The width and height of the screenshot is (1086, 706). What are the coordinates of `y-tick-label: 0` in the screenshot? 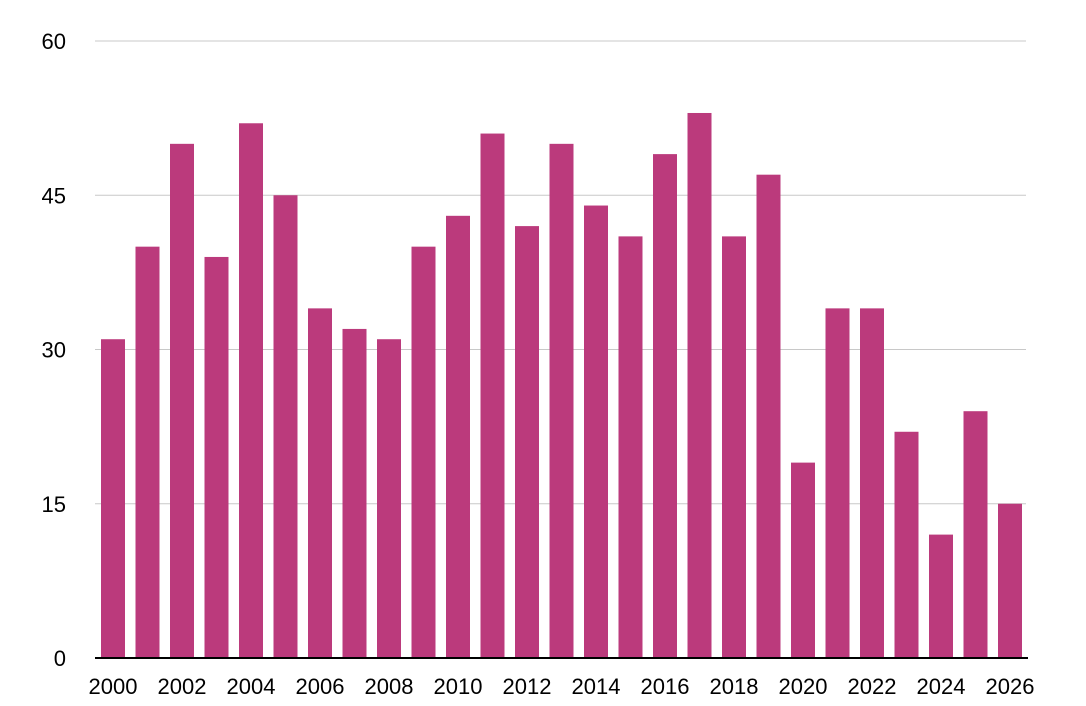 It's located at (60, 658).